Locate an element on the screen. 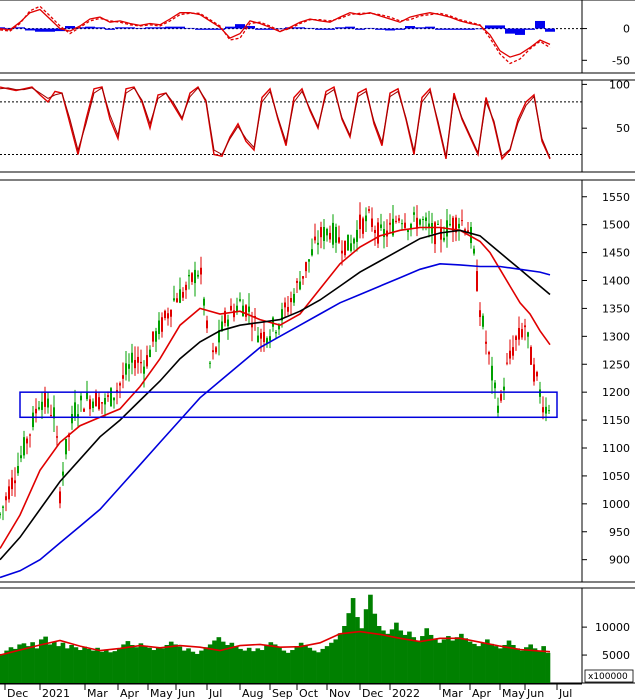 Image resolution: width=635 pixels, height=700 pixels. volume-unit-label-box is located at coordinates (609, 676).